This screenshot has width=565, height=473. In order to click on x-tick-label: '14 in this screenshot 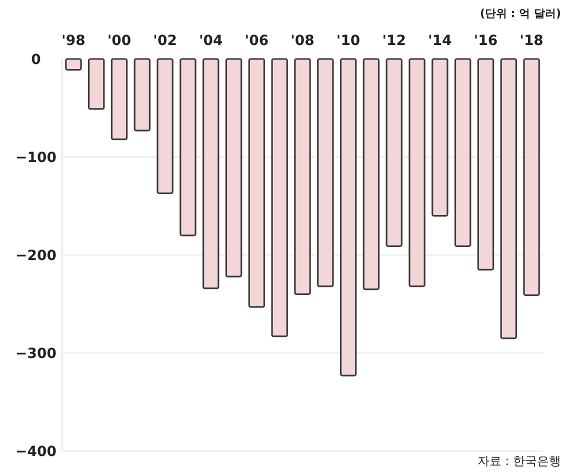, I will do `click(440, 41)`.